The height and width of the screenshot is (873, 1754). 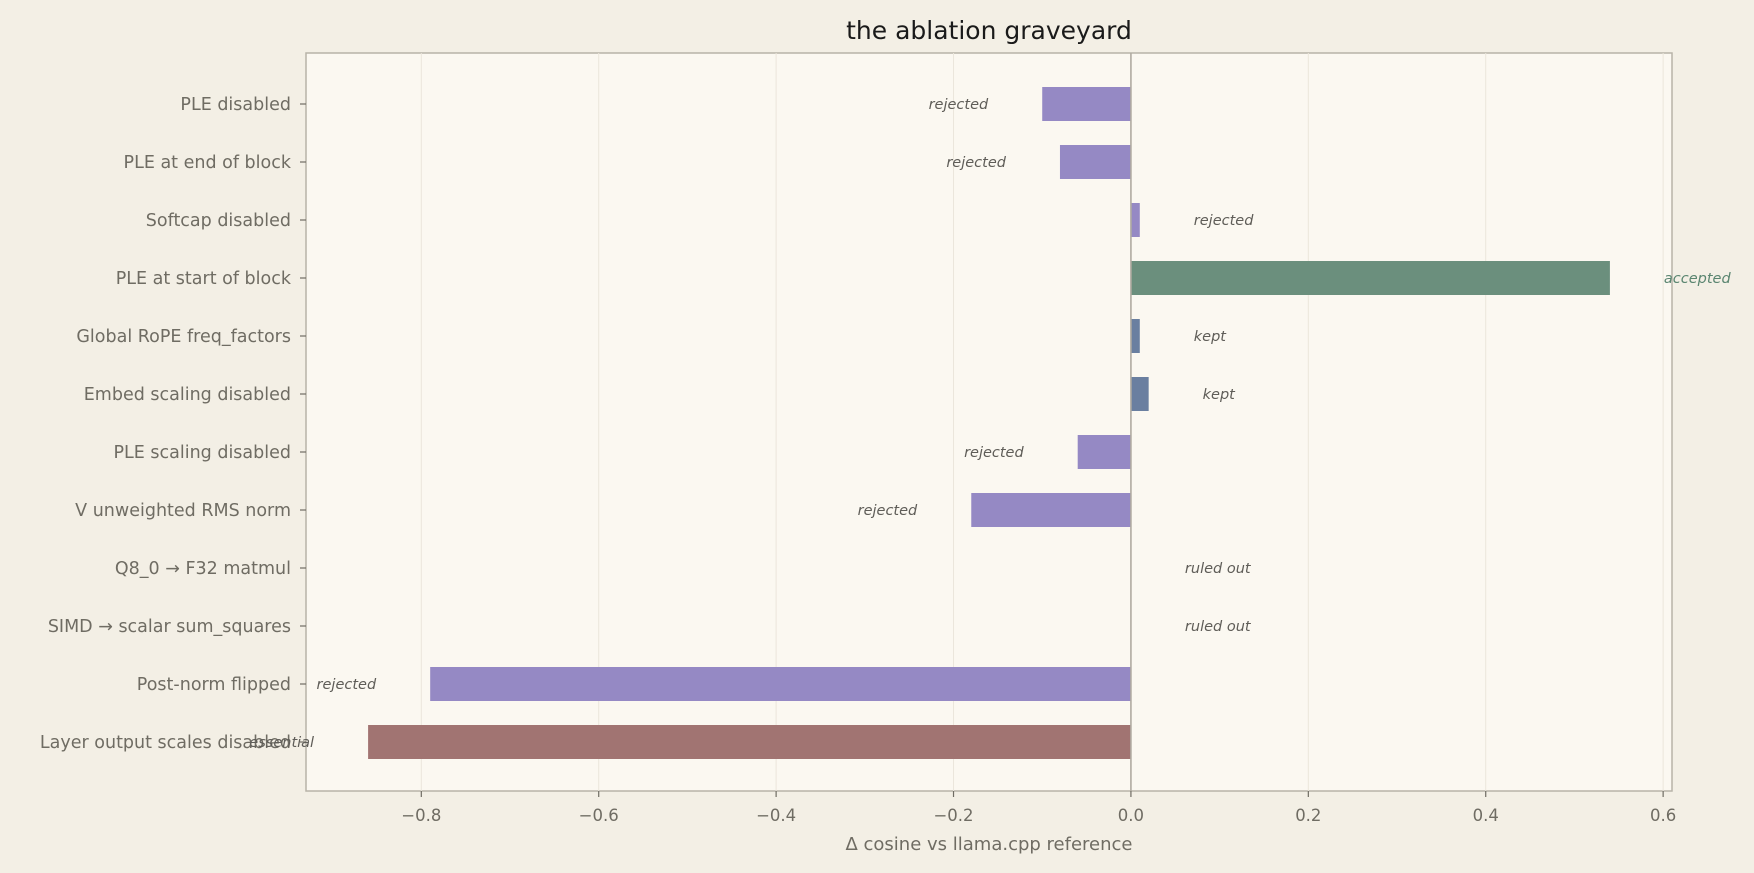 What do you see at coordinates (187, 395) in the screenshot?
I see `category-label: Embed scaling disabled` at bounding box center [187, 395].